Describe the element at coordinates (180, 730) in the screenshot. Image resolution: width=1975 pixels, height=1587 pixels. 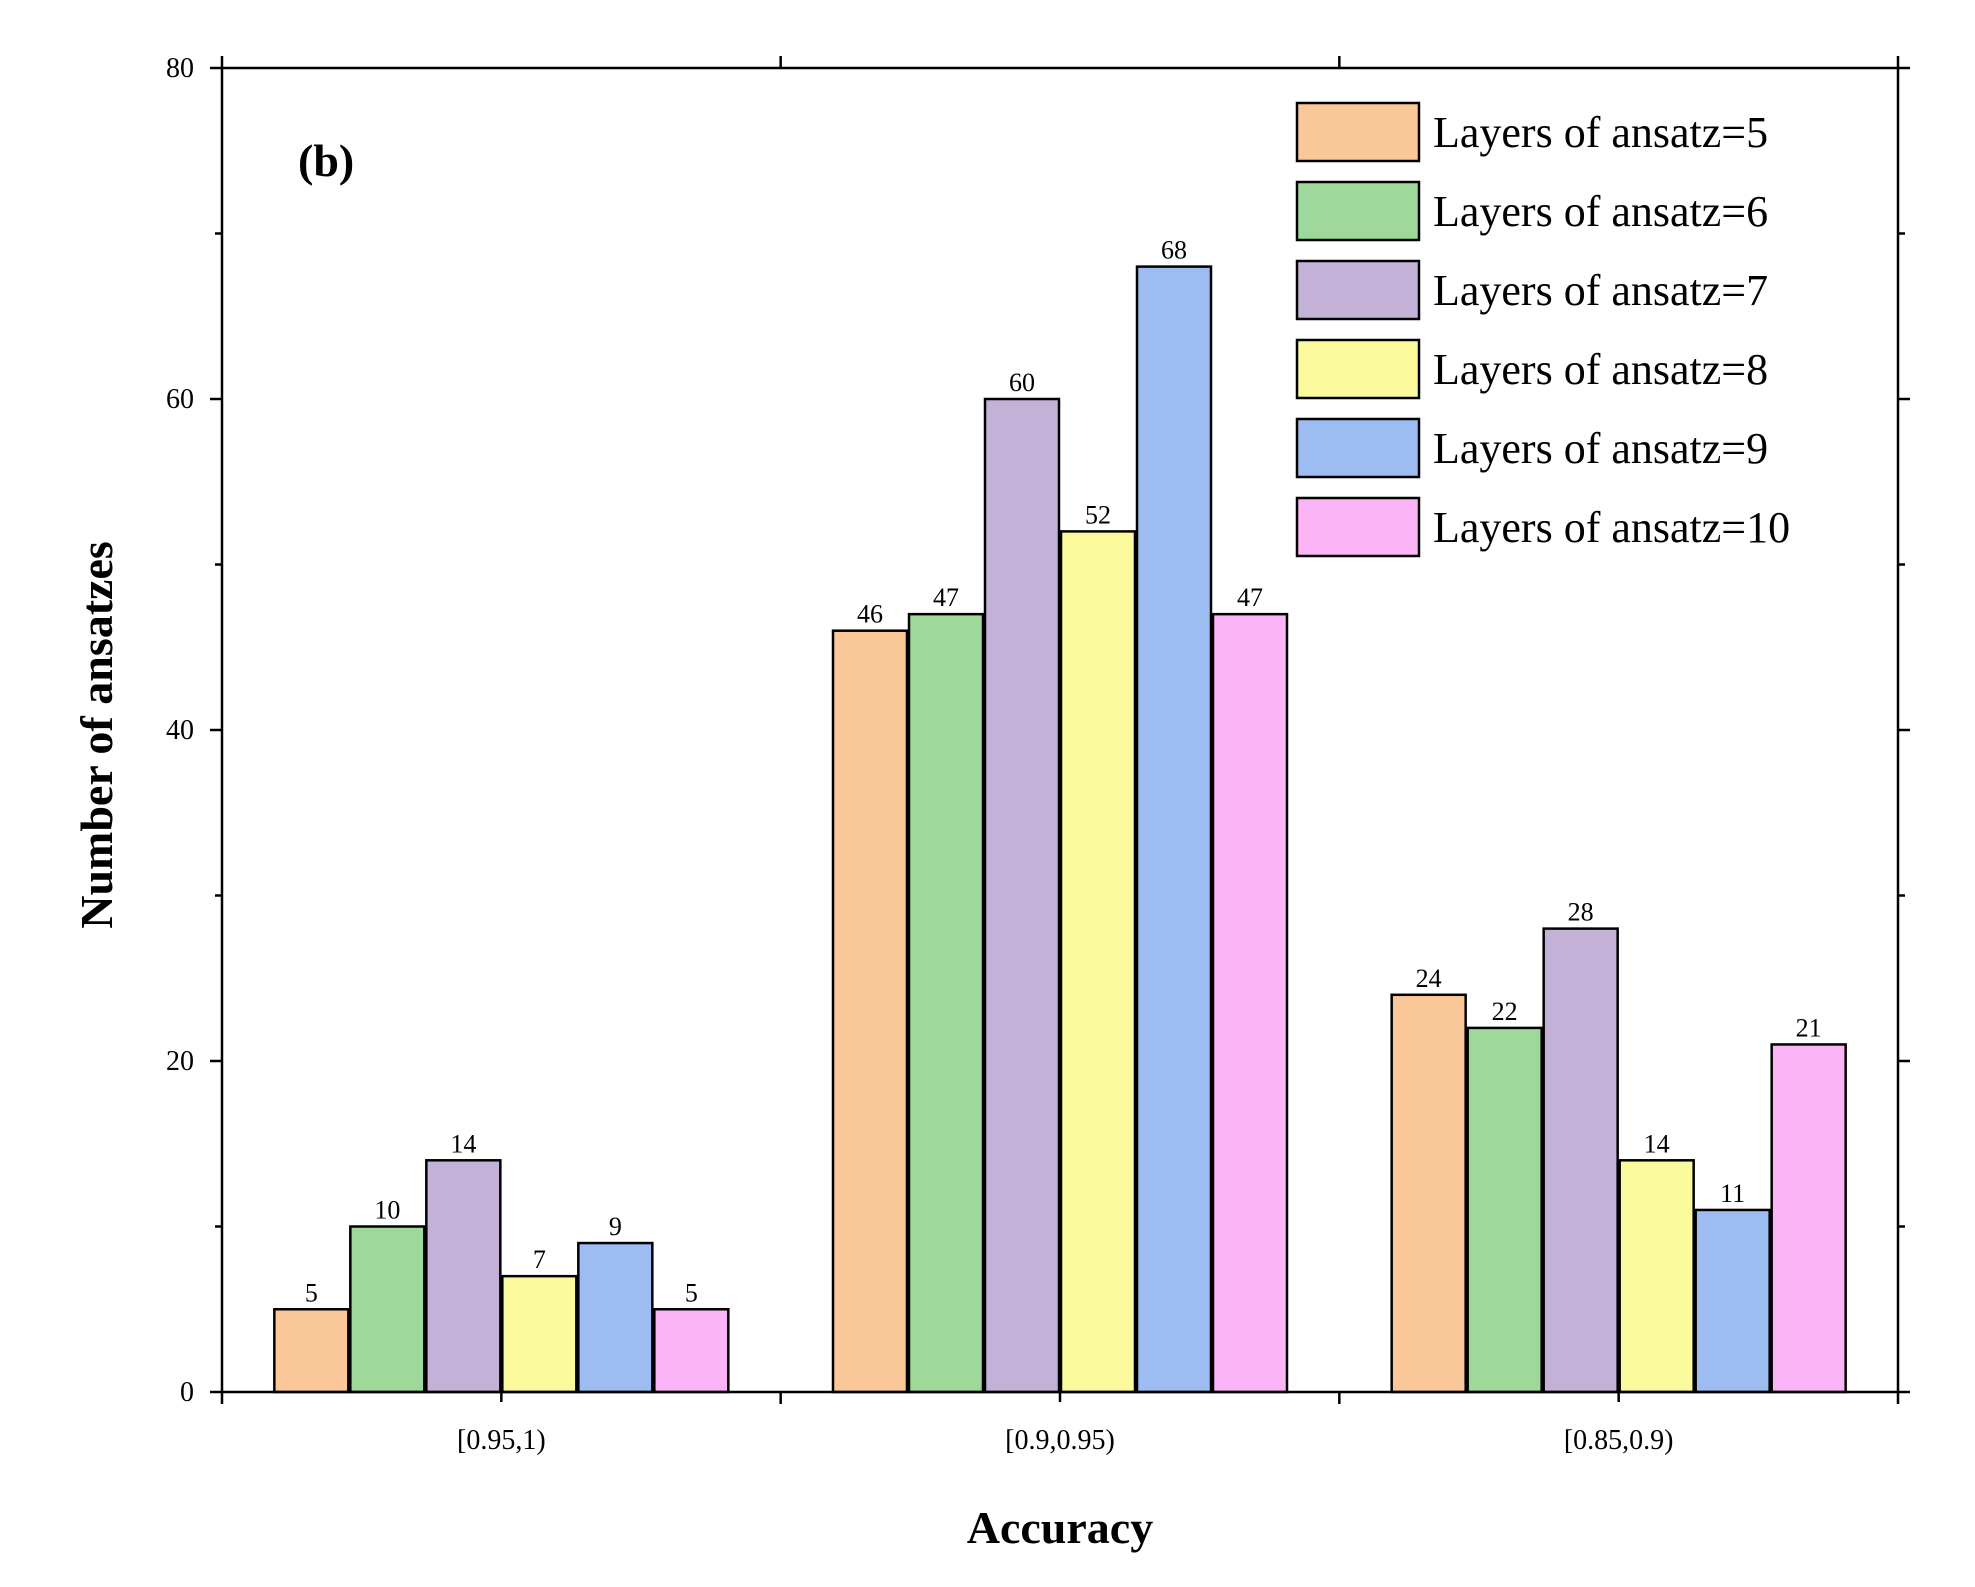
I see `y-tick-label: 40` at that location.